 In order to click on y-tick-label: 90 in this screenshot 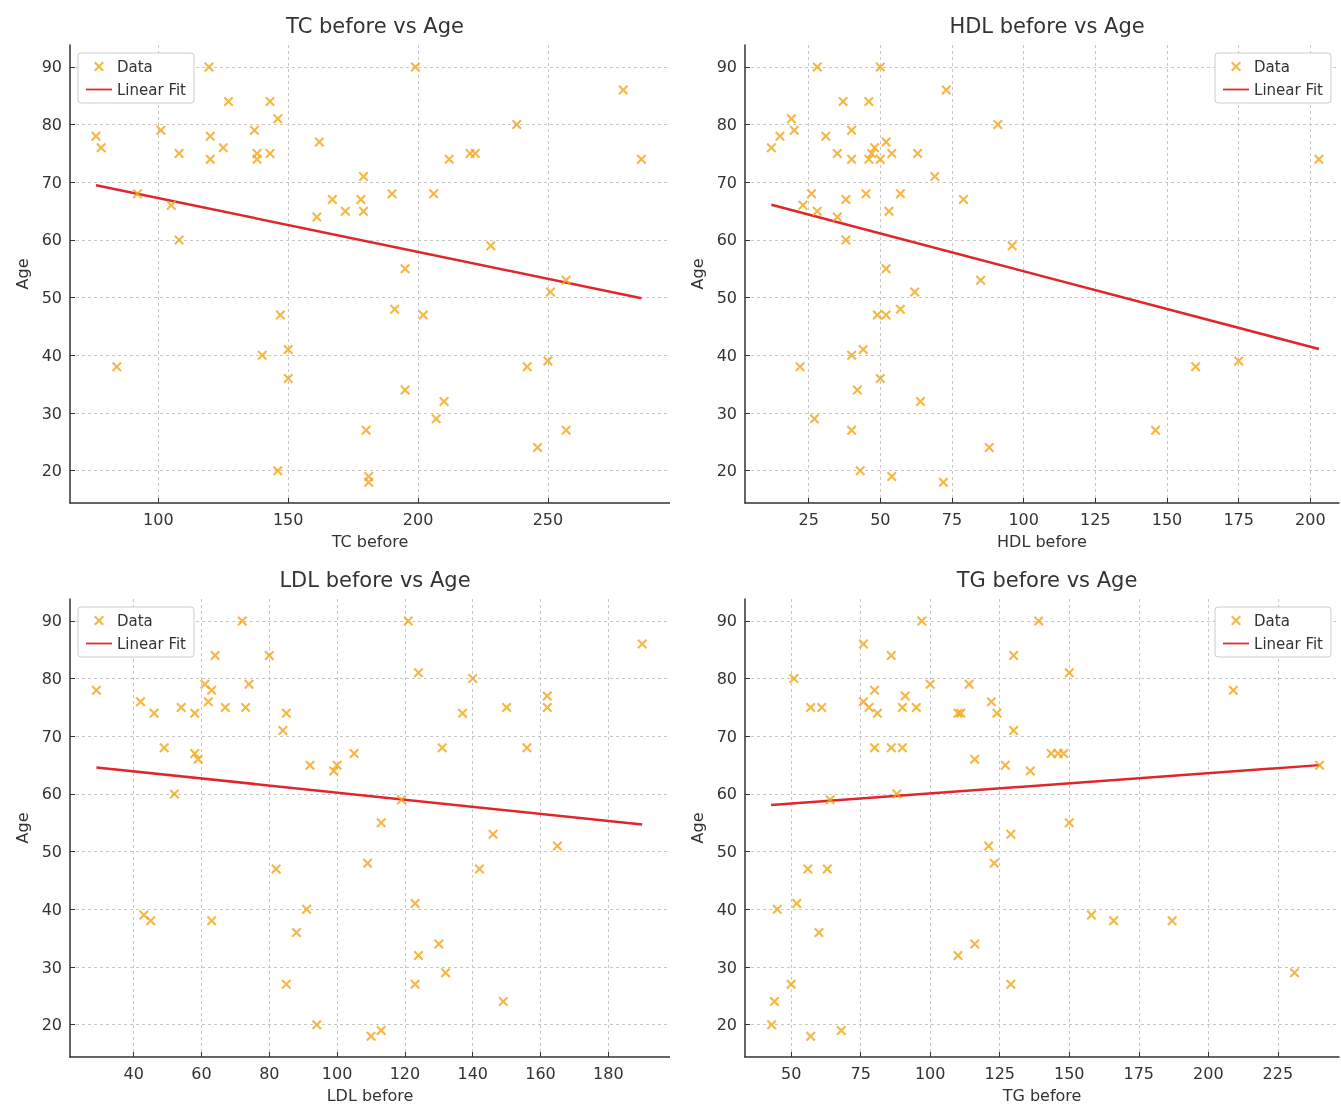, I will do `click(51, 621)`.